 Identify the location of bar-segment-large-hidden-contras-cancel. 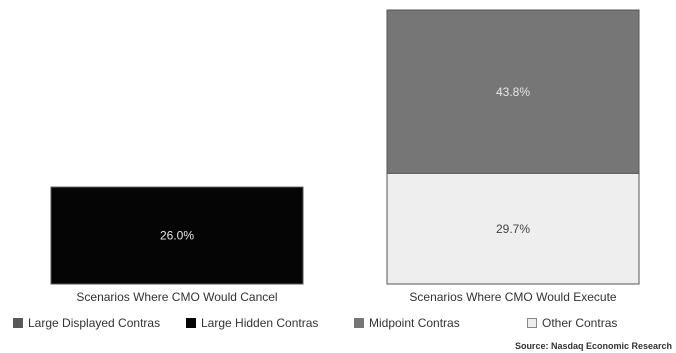
(177, 235).